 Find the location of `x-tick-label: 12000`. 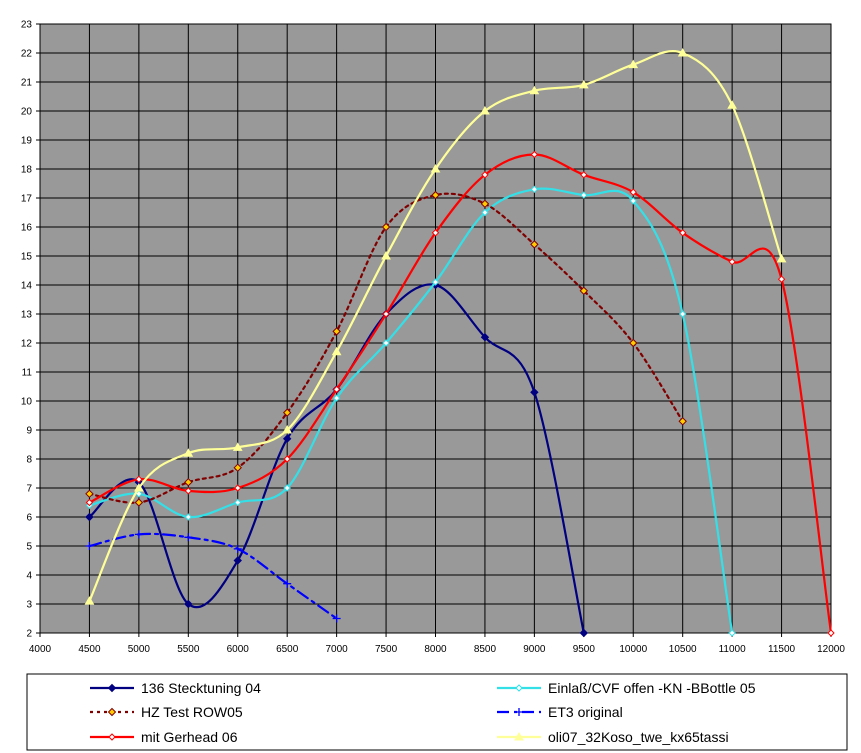

x-tick-label: 12000 is located at coordinates (831, 649).